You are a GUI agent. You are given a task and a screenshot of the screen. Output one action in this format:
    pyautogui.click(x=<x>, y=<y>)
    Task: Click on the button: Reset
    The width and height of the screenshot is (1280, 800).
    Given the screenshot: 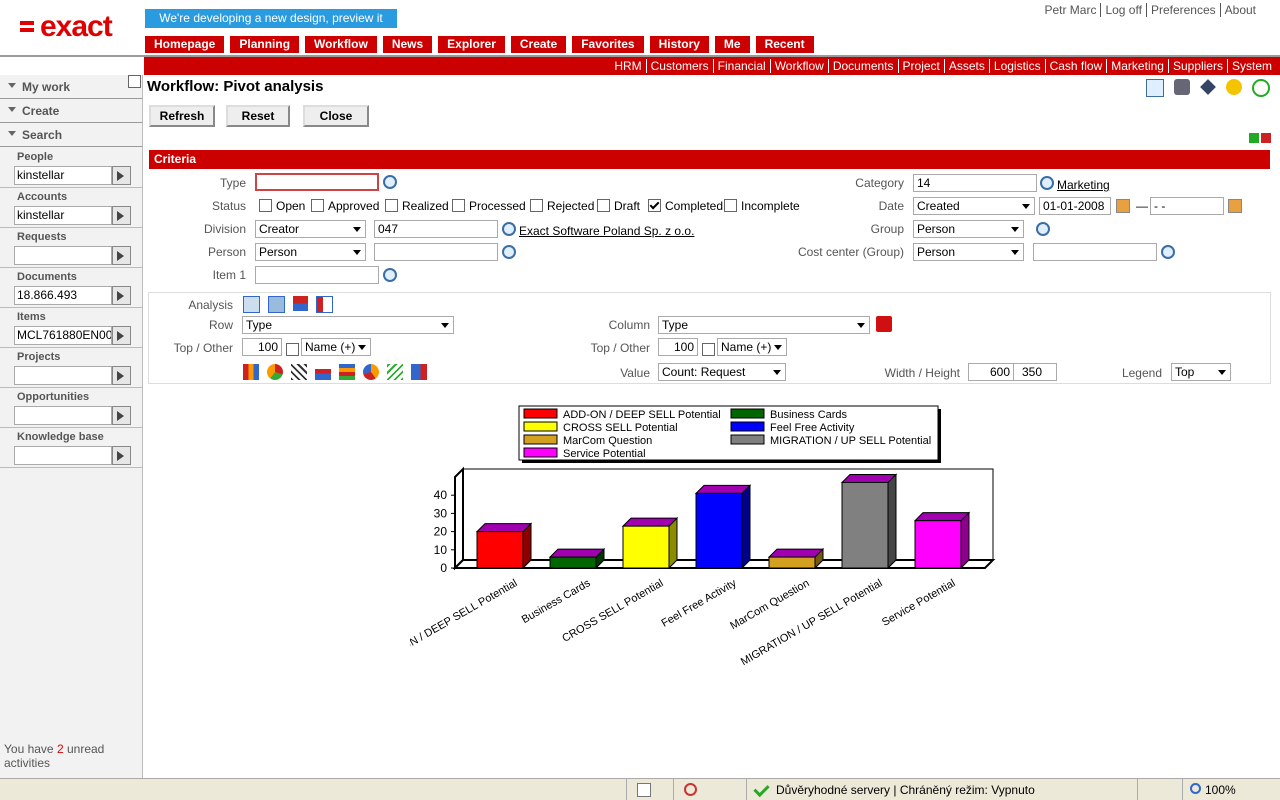 What is the action you would take?
    pyautogui.click(x=258, y=116)
    